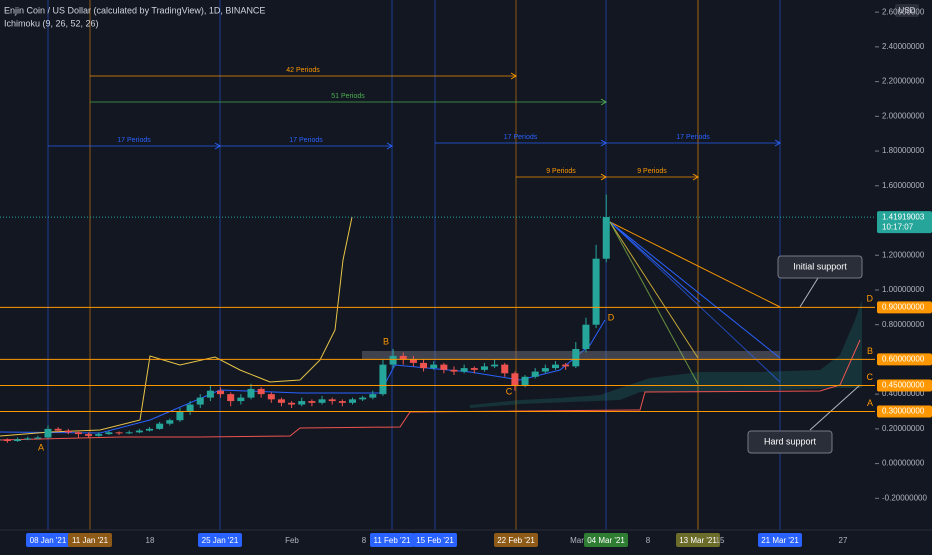  Describe the element at coordinates (51, 23) in the screenshot. I see `indicator-title: Ichimoku (9, 26, 52, 26)` at that location.